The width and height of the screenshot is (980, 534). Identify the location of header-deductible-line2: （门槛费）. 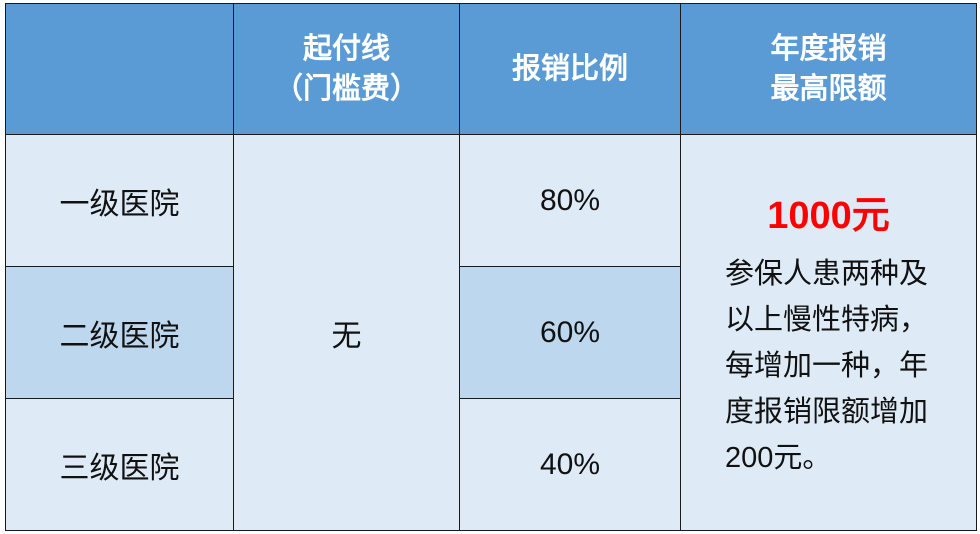
(346, 89).